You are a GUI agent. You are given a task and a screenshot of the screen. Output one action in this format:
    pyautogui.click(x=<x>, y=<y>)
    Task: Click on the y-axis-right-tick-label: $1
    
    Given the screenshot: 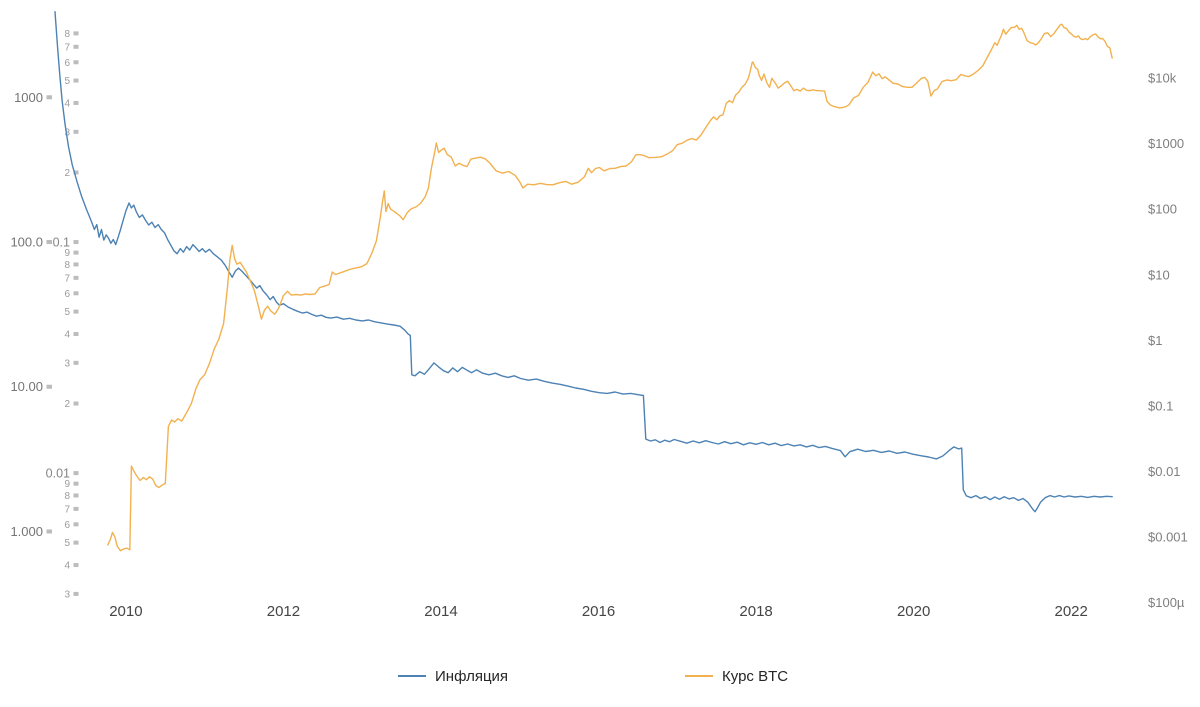 What is the action you would take?
    pyautogui.click(x=1155, y=340)
    